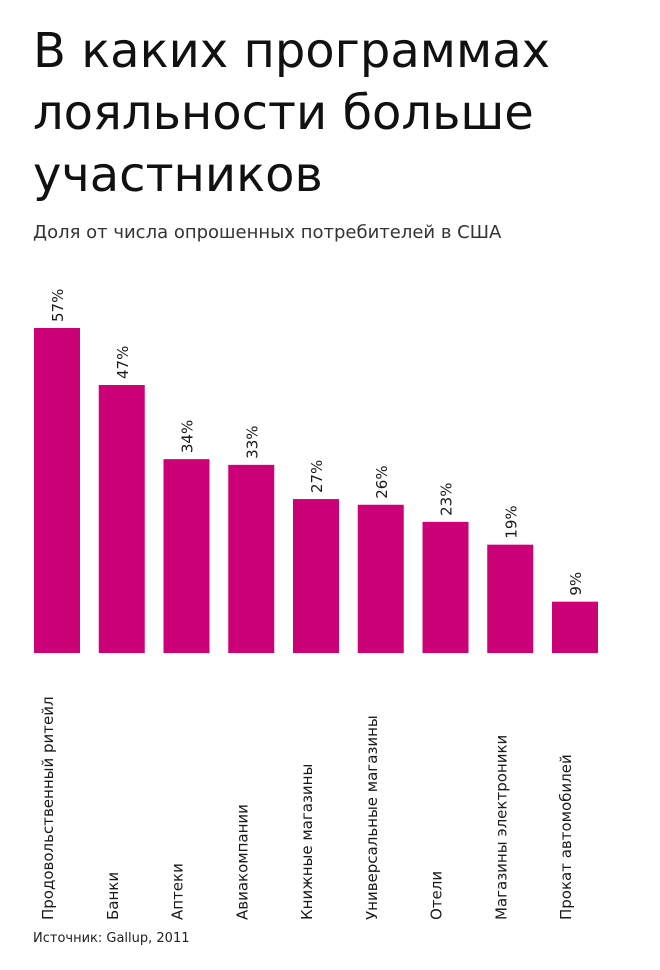 This screenshot has height=970, width=660. Describe the element at coordinates (447, 499) in the screenshot. I see `bar-value-label: 23%` at that location.